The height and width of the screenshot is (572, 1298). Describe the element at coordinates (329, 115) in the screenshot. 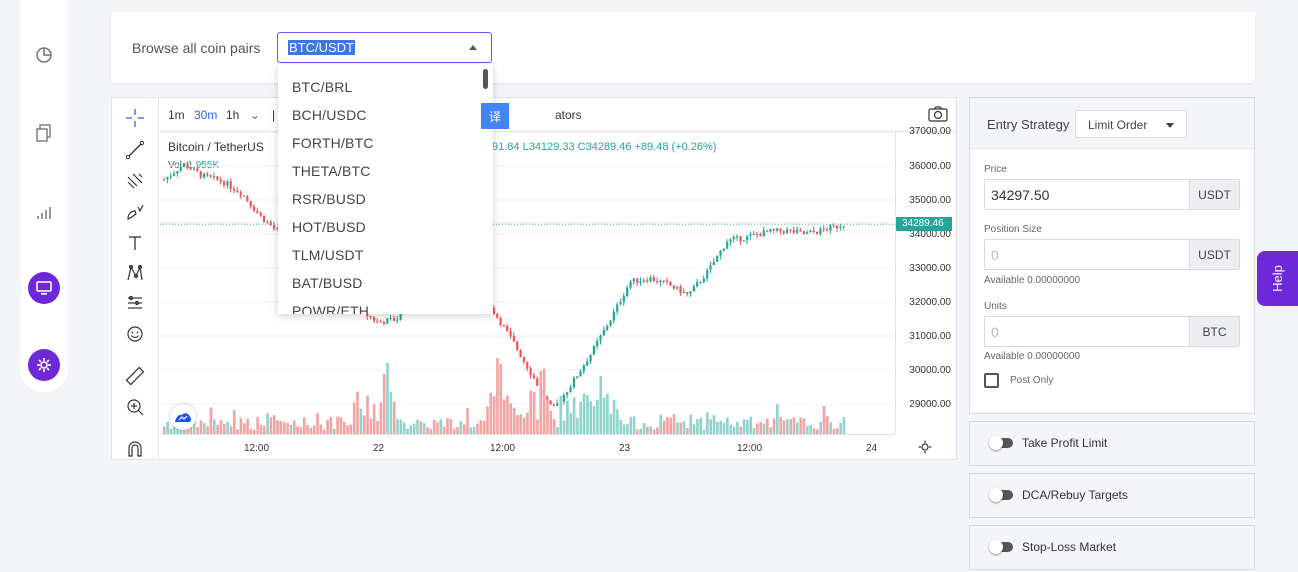

I see `dropdown-item: BCH/USDC` at that location.